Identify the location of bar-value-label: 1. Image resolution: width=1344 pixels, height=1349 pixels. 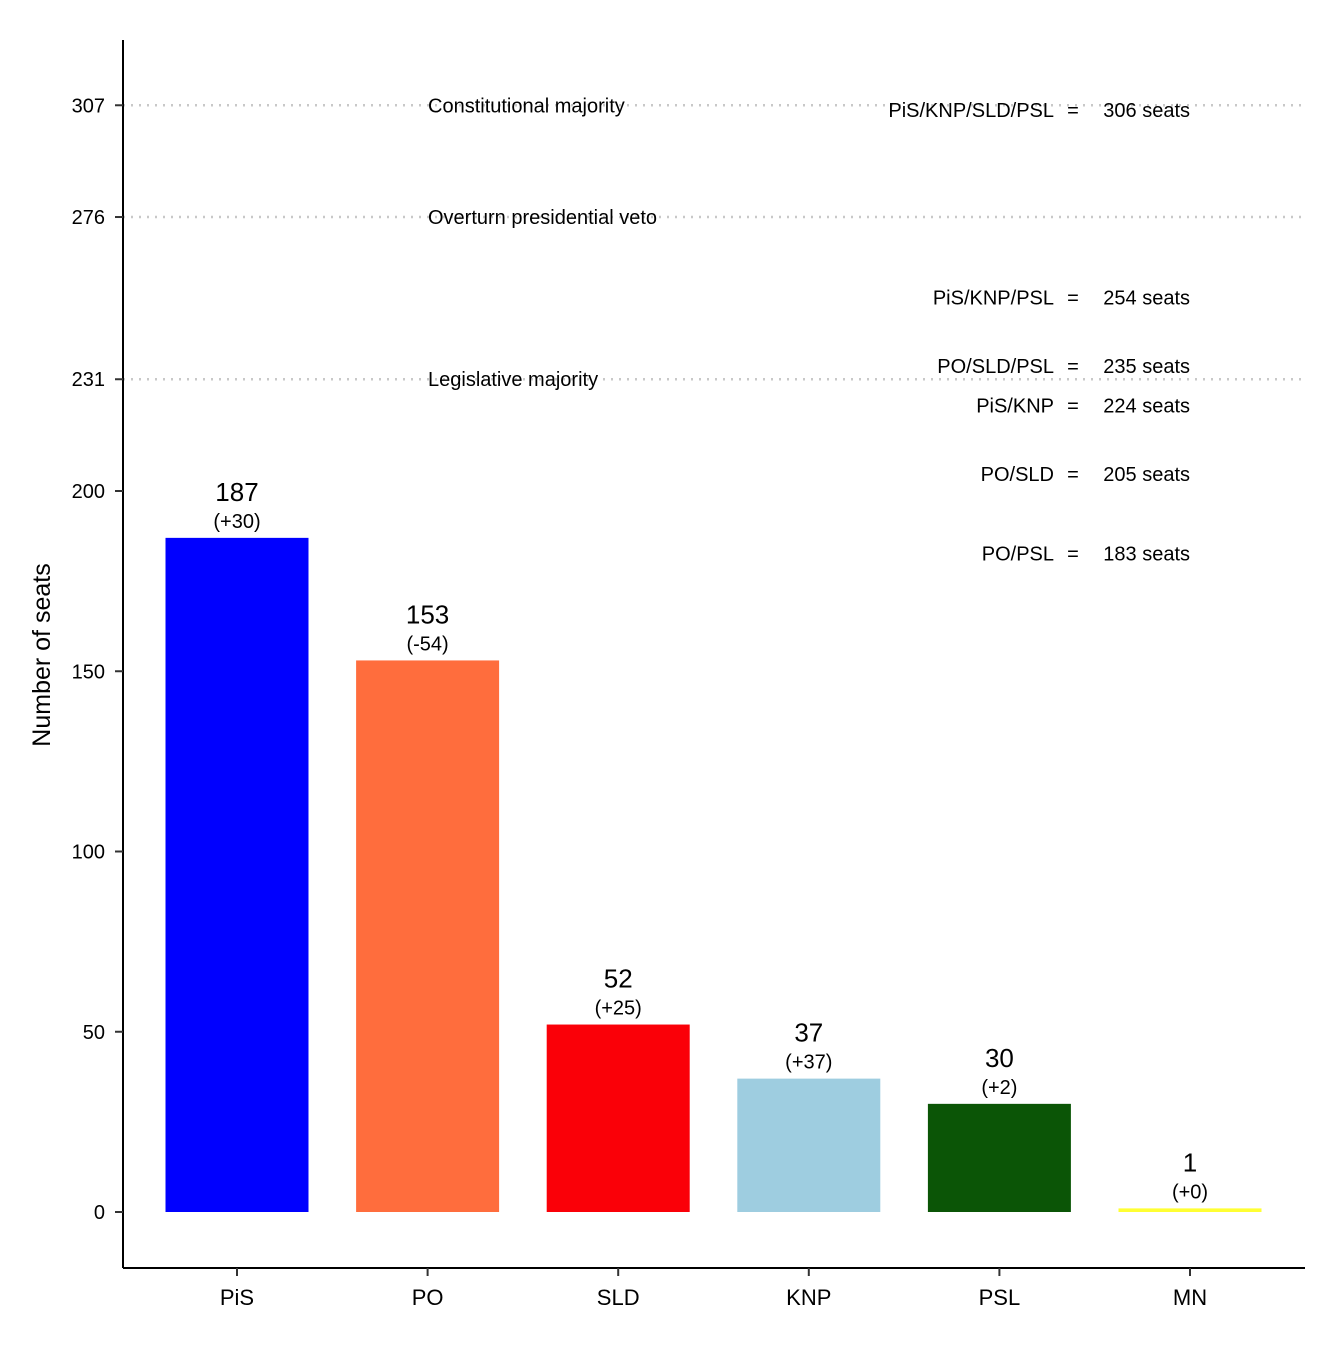
(1190, 1162).